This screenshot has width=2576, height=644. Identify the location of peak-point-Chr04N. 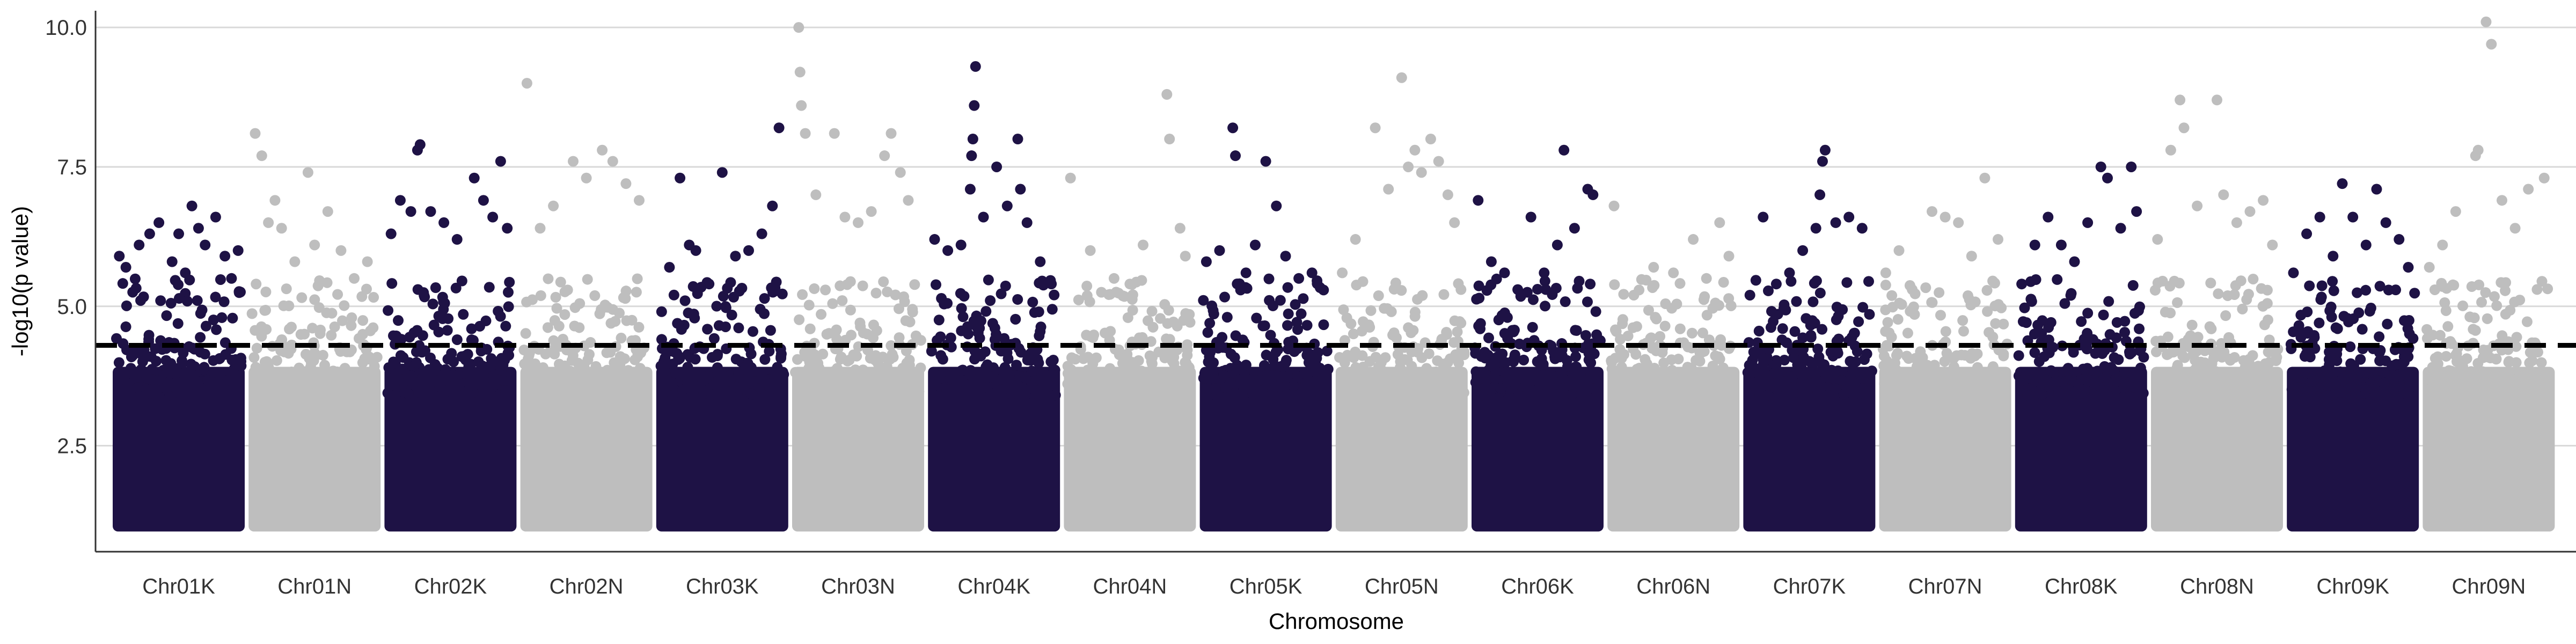
(1113, 278).